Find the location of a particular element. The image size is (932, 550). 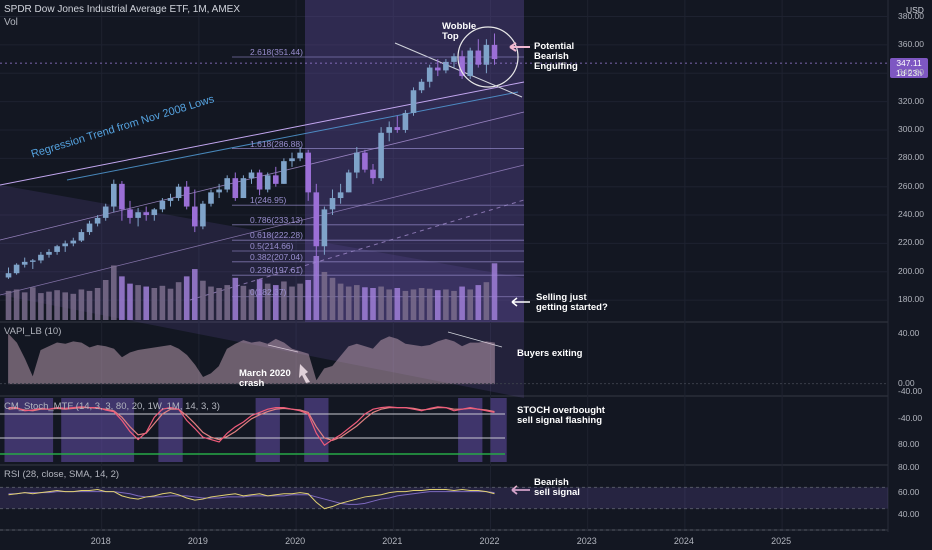

fib-level-label-7: 1.618(286.88) is located at coordinates (276, 143).